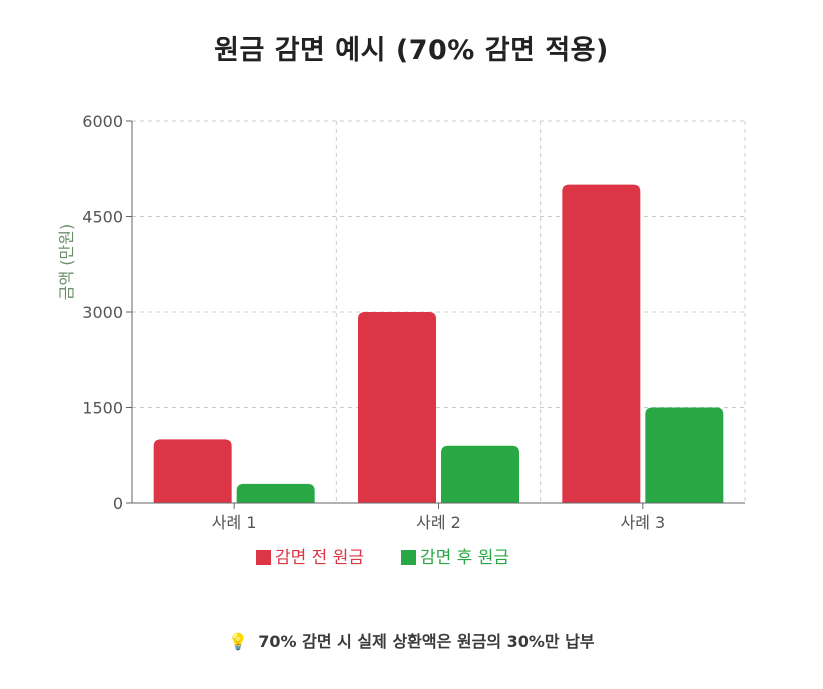 Image resolution: width=823 pixels, height=689 pixels. What do you see at coordinates (426, 641) in the screenshot?
I see `footnote-text: 70% 감면 시 실제 상환액은 원금의 30%만 납부` at bounding box center [426, 641].